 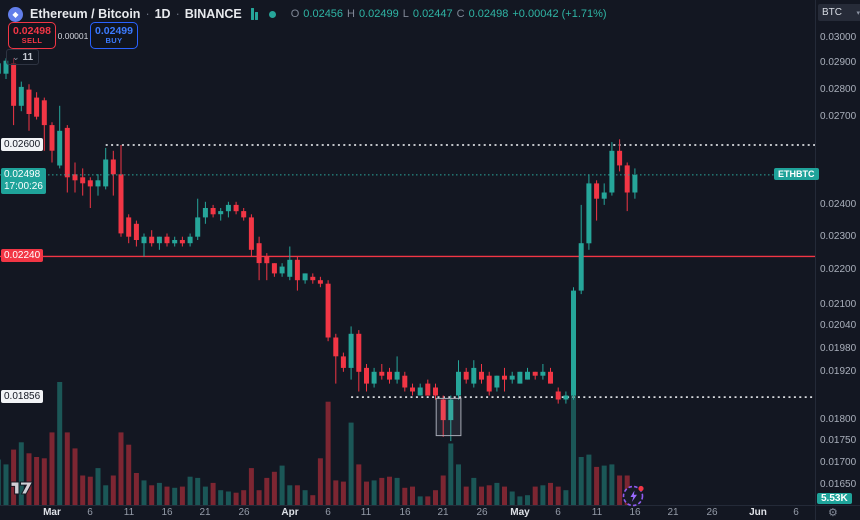 What do you see at coordinates (430, 505) in the screenshot?
I see `time-axis-divider` at bounding box center [430, 505].